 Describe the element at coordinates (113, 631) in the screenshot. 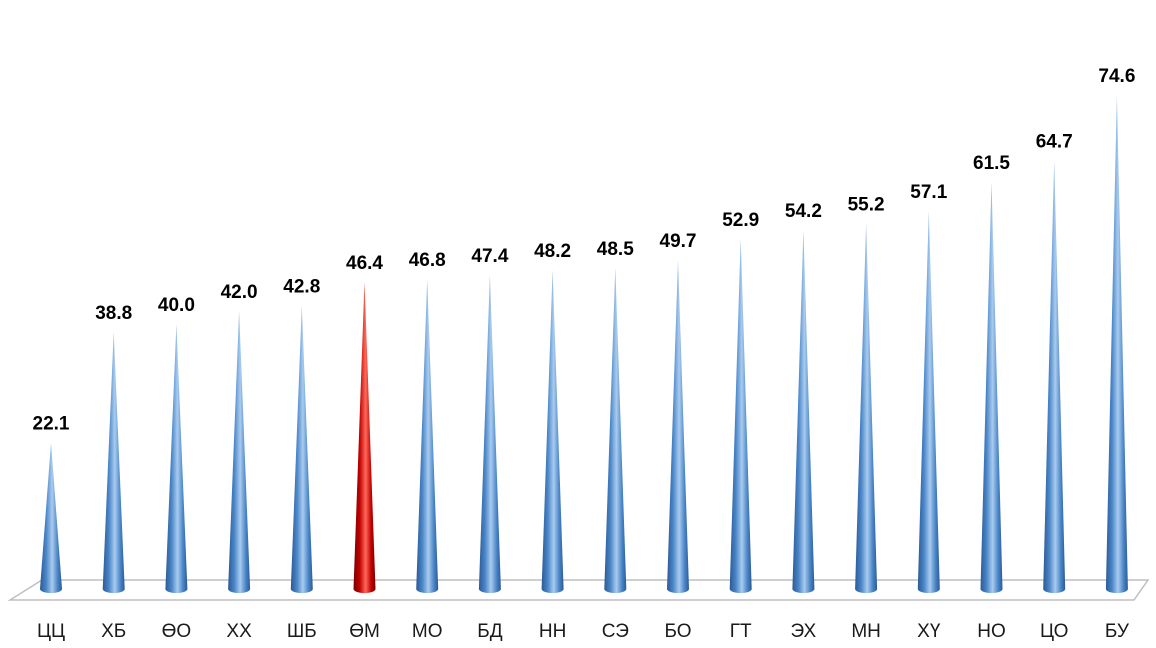

I see `category-label-хб: ХБ` at that location.